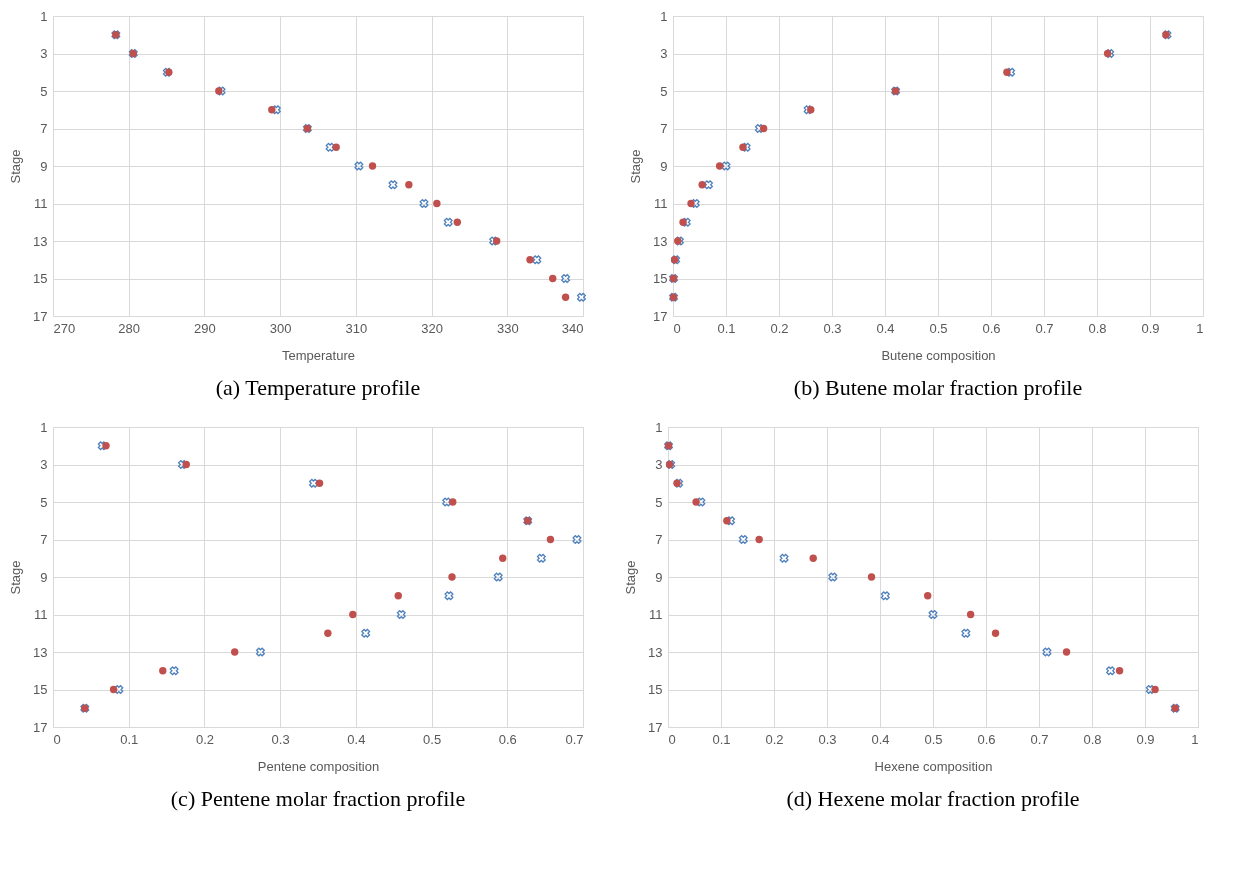  Describe the element at coordinates (938, 355) in the screenshot. I see `x-axis-title: Butene composition` at that location.